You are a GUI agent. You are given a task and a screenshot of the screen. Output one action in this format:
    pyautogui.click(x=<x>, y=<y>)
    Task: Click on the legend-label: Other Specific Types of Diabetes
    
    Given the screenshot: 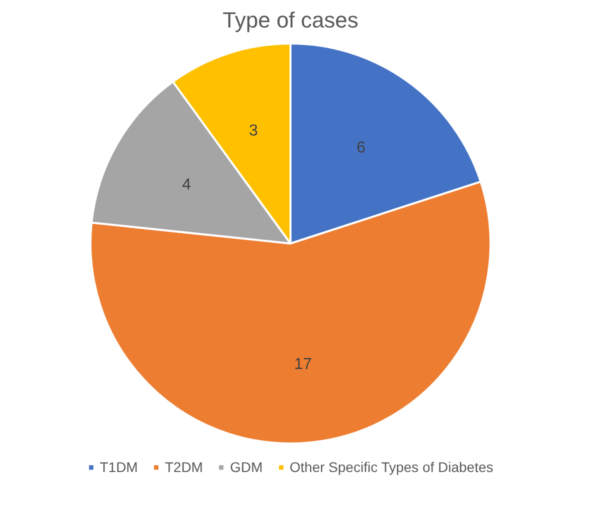 What is the action you would take?
    pyautogui.click(x=392, y=467)
    